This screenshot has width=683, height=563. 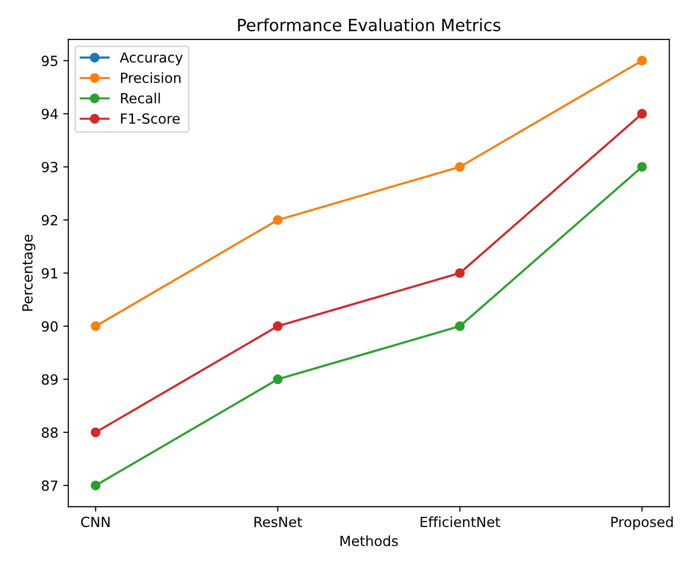 What do you see at coordinates (150, 118) in the screenshot?
I see `legend-label: F1-Score` at bounding box center [150, 118].